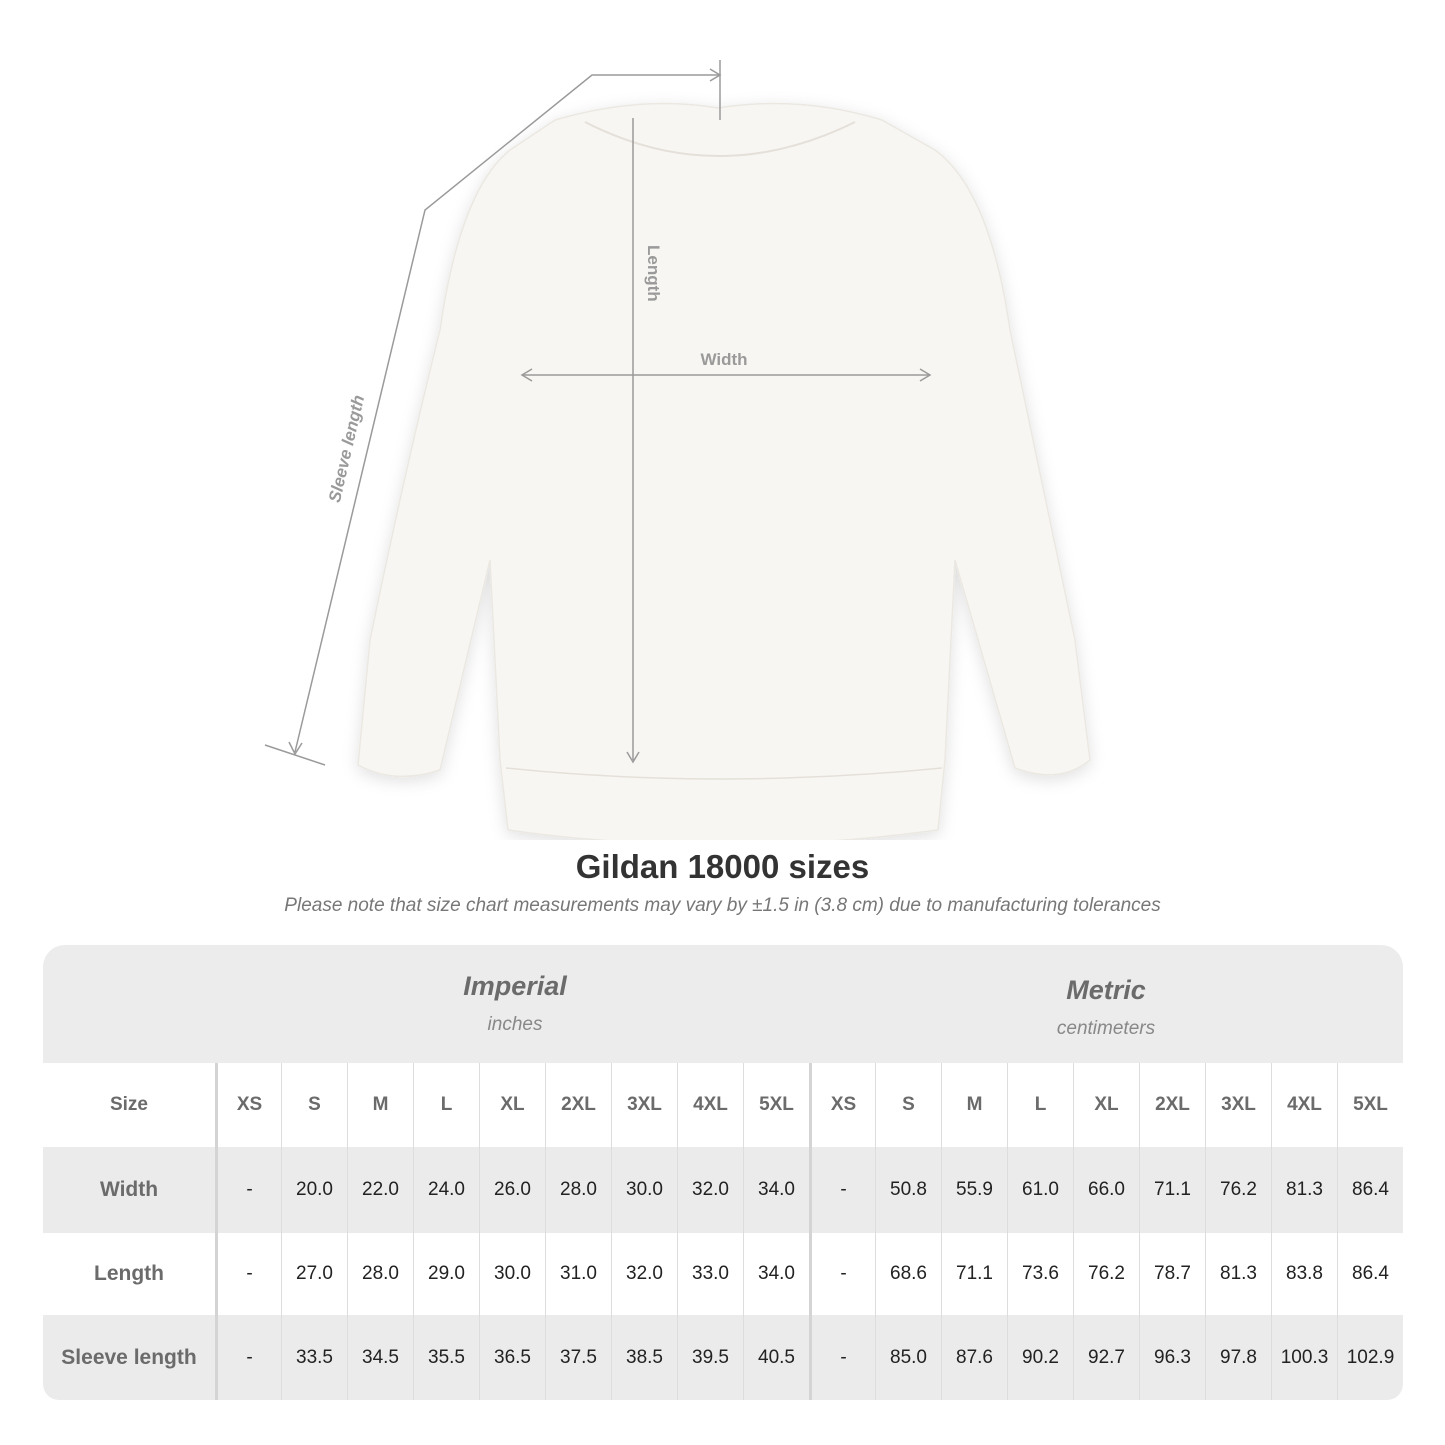 This screenshot has width=1445, height=1445. I want to click on table-cell: 33.0, so click(710, 1274).